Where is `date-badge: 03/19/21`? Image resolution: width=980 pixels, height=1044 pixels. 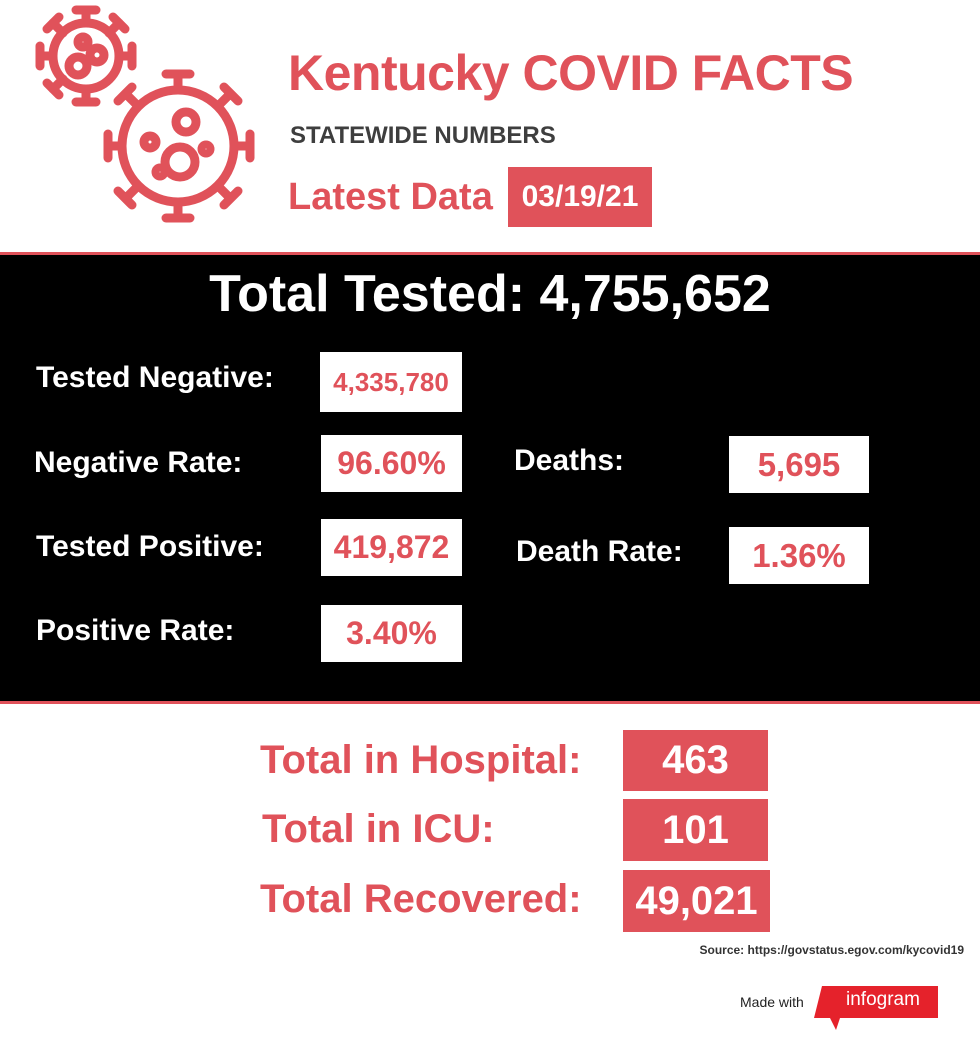 date-badge: 03/19/21 is located at coordinates (580, 197).